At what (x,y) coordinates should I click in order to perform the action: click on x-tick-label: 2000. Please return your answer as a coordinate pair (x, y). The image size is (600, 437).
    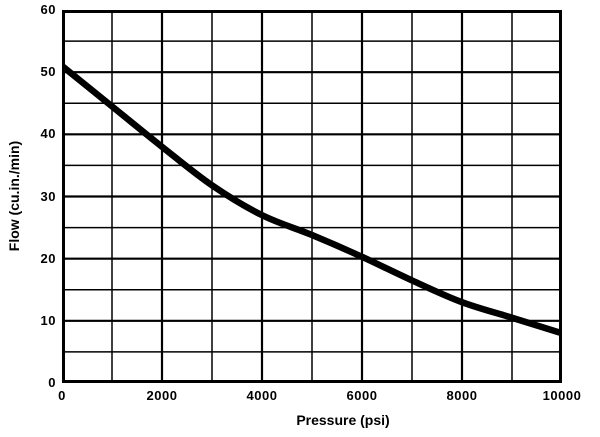
    Looking at the image, I should click on (162, 395).